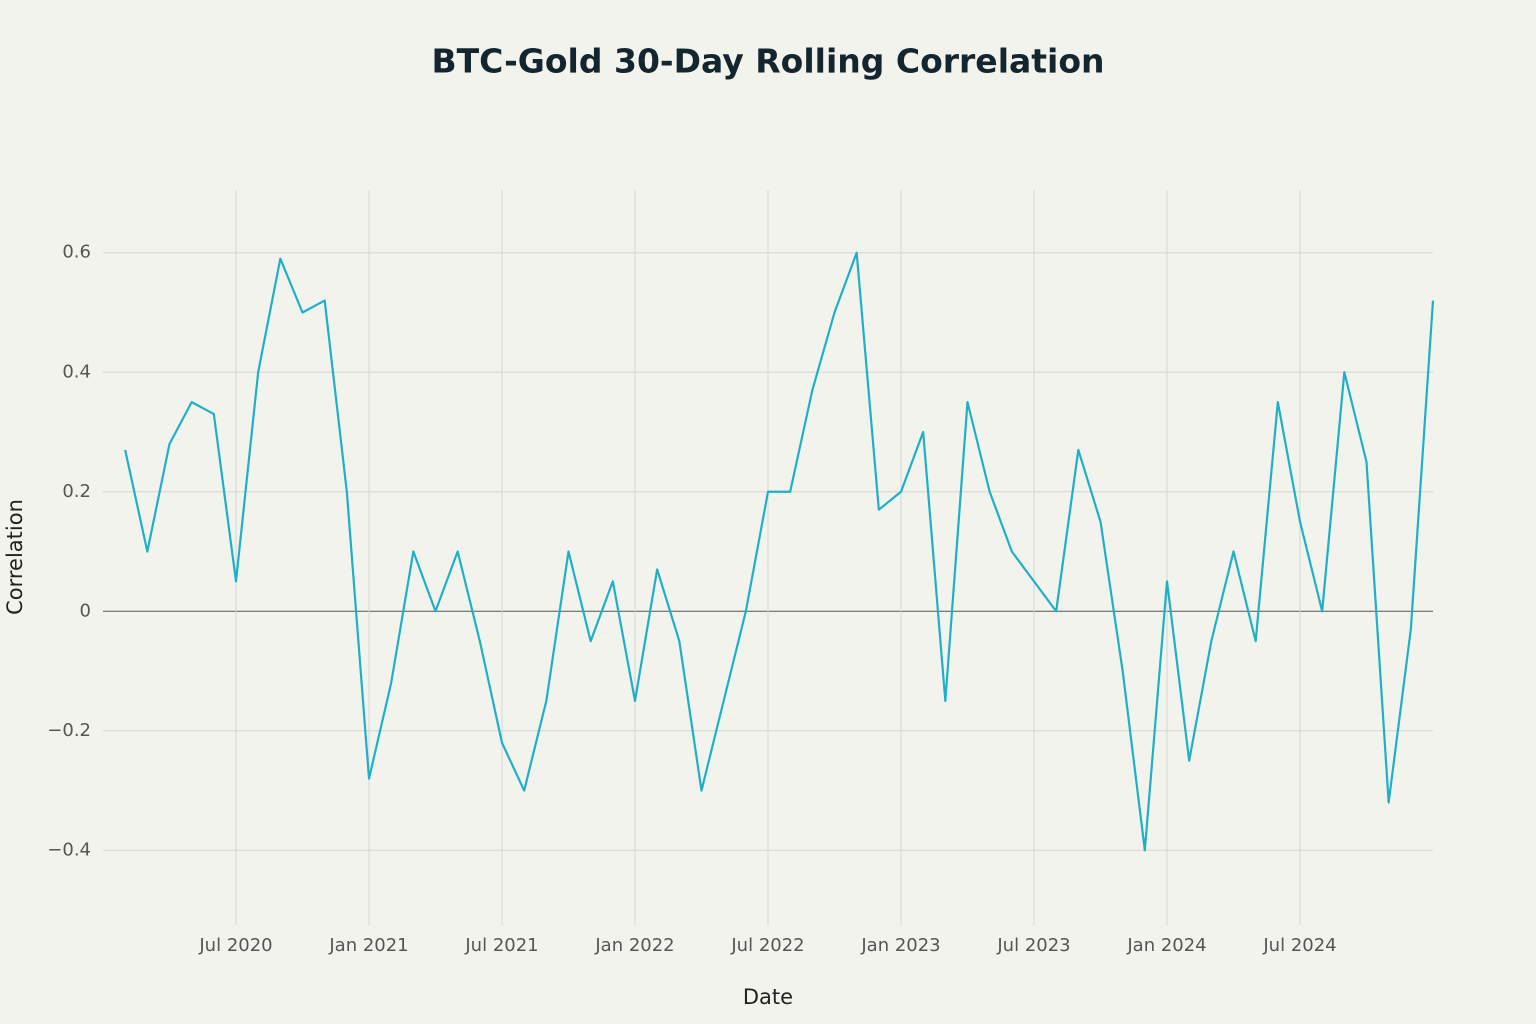  Describe the element at coordinates (76, 491) in the screenshot. I see `y-tick-label: 0.2` at that location.